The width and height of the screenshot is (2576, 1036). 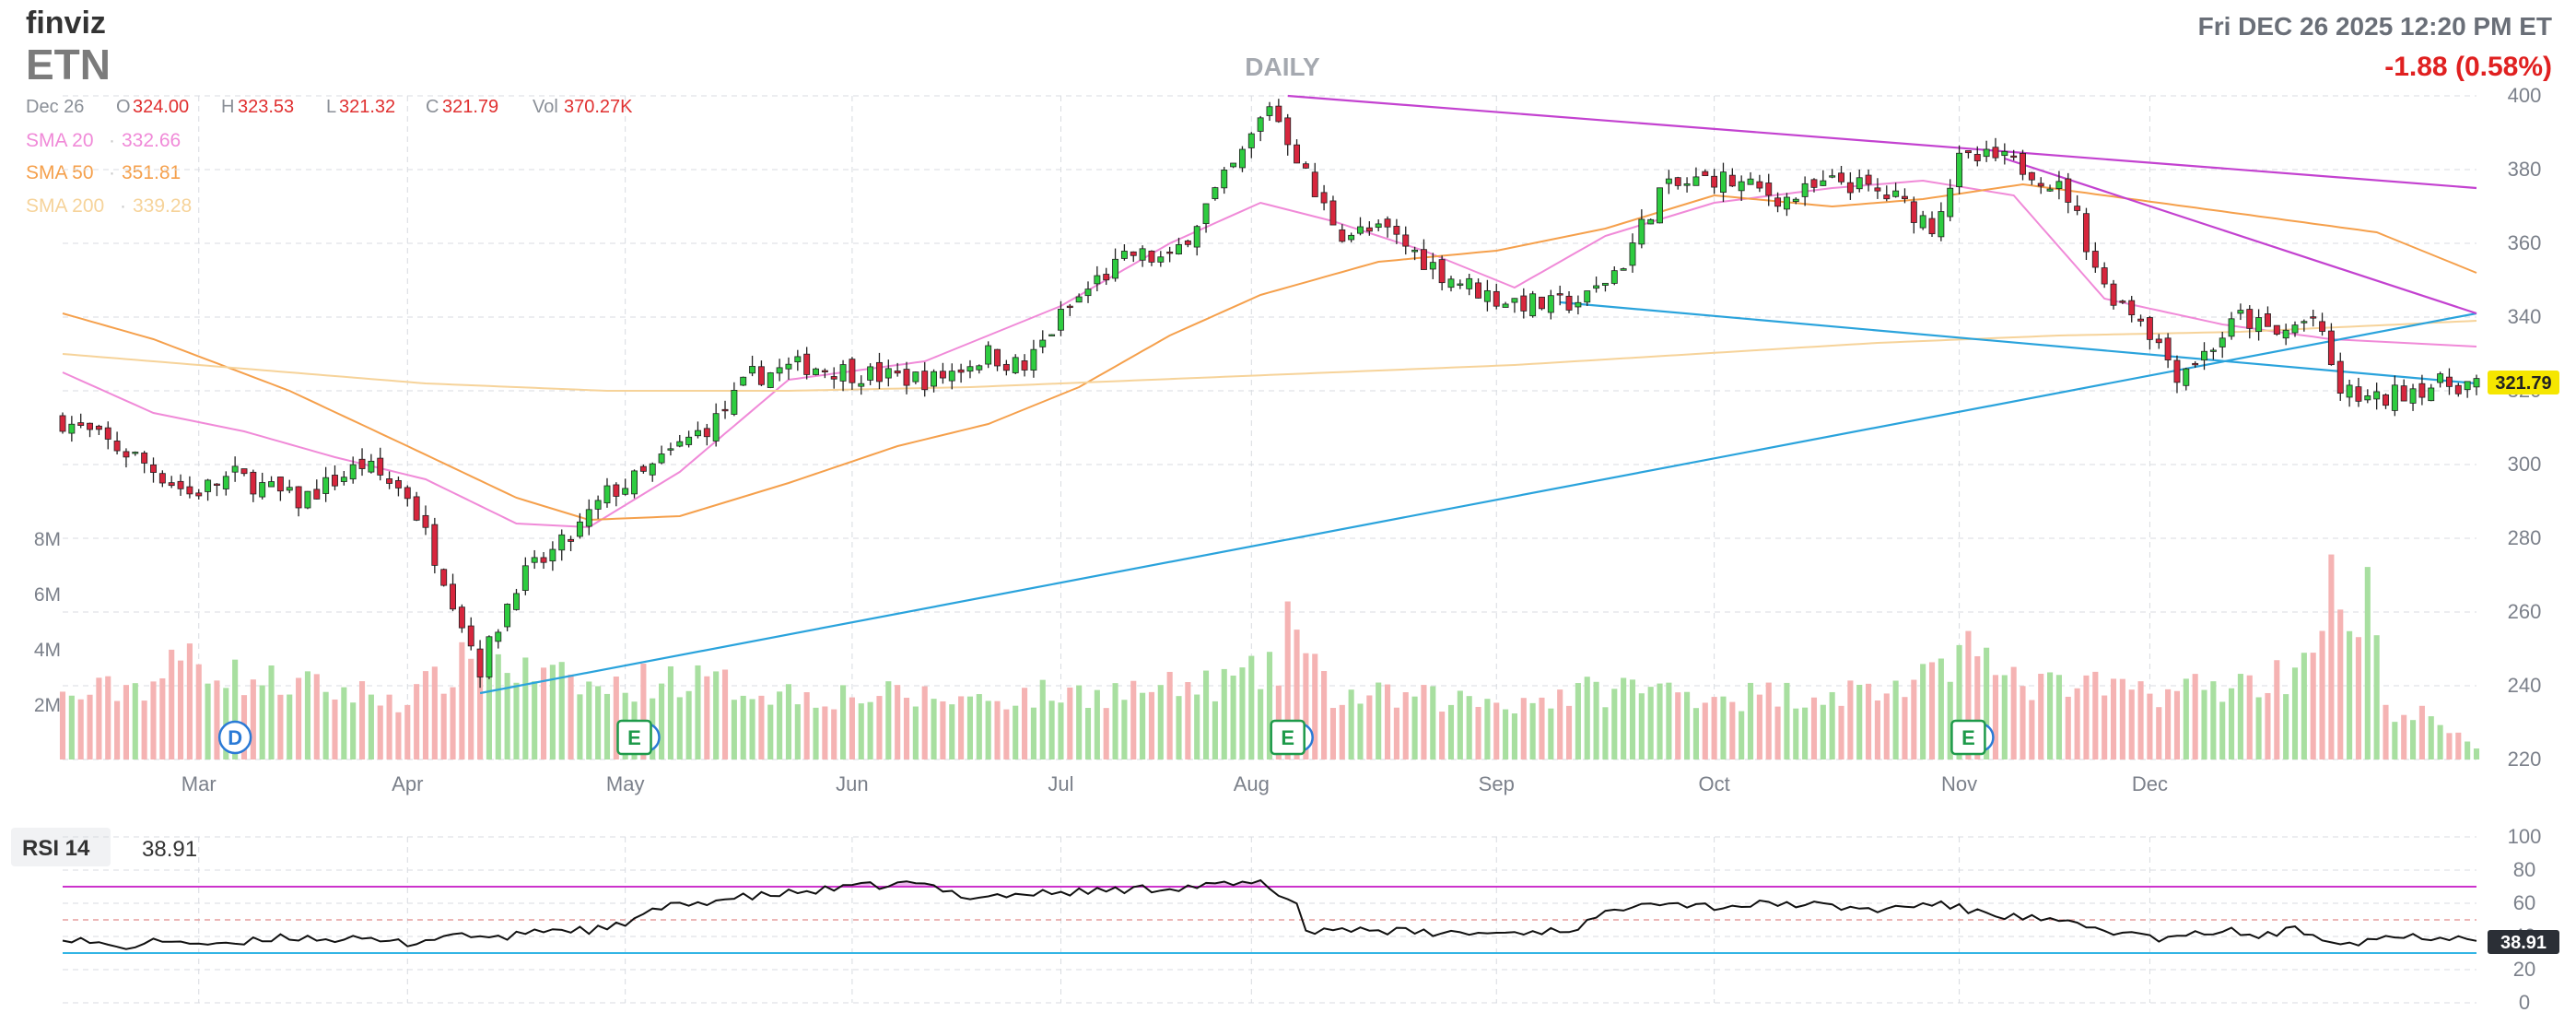 What do you see at coordinates (2523, 943) in the screenshot?
I see `rsi-tag-value: 38.91` at bounding box center [2523, 943].